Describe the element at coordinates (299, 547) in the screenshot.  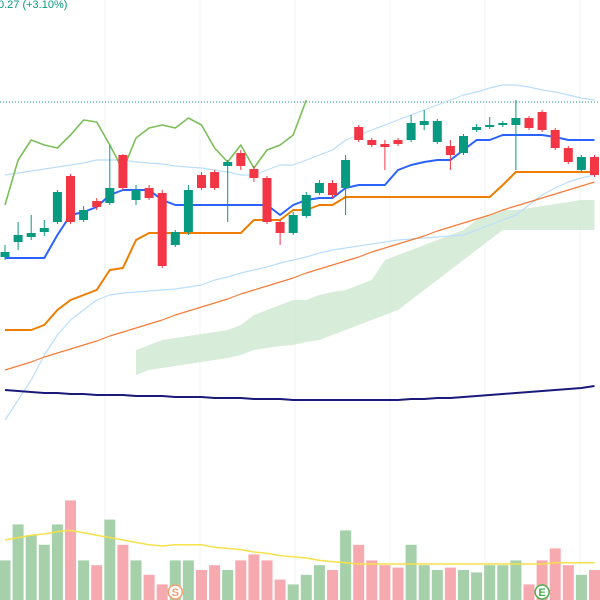
I see `volume-ma-line` at that location.